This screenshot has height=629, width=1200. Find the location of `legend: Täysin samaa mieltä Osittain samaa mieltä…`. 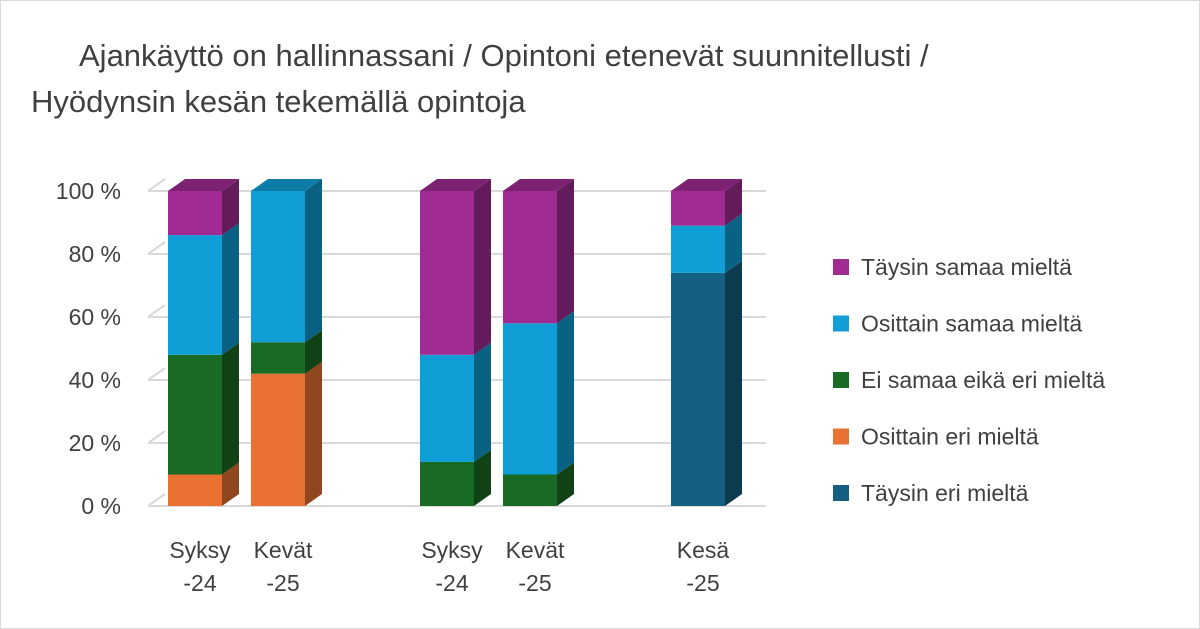

legend: Täysin samaa mieltä Osittain samaa mieltä… is located at coordinates (969, 380).